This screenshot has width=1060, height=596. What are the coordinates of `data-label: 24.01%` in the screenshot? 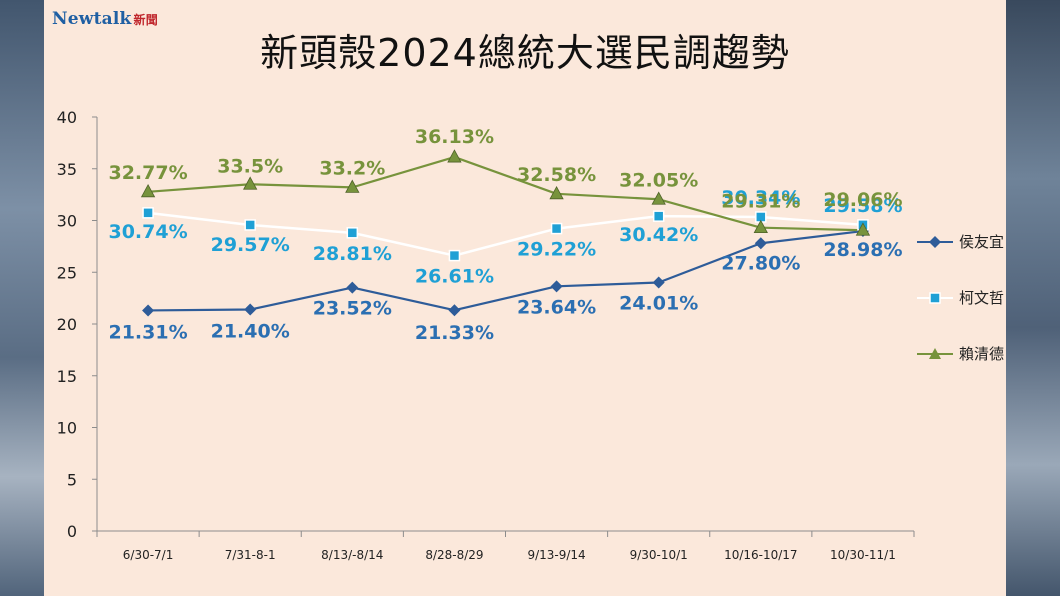 It's located at (658, 303).